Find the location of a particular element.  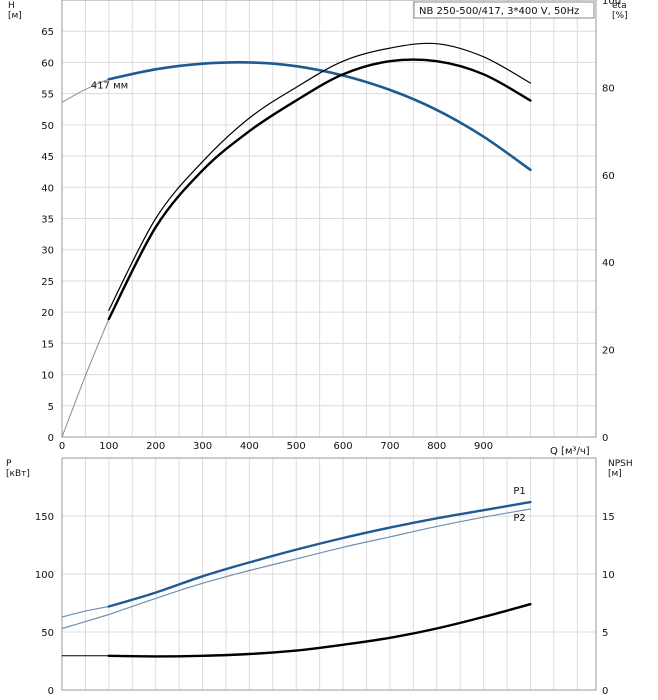

y-right-tick-label: 10 is located at coordinates (608, 575).